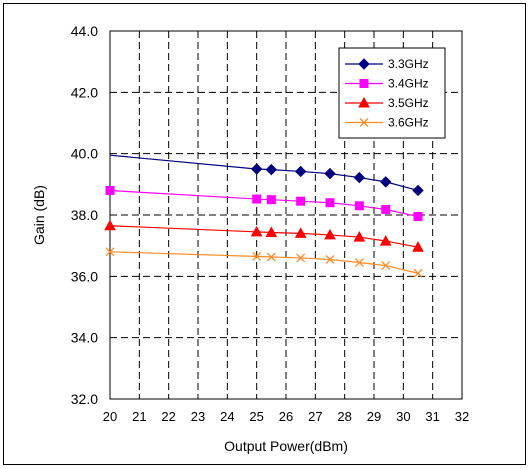 Image resolution: width=530 pixels, height=469 pixels. I want to click on x-tick-label: 26, so click(286, 416).